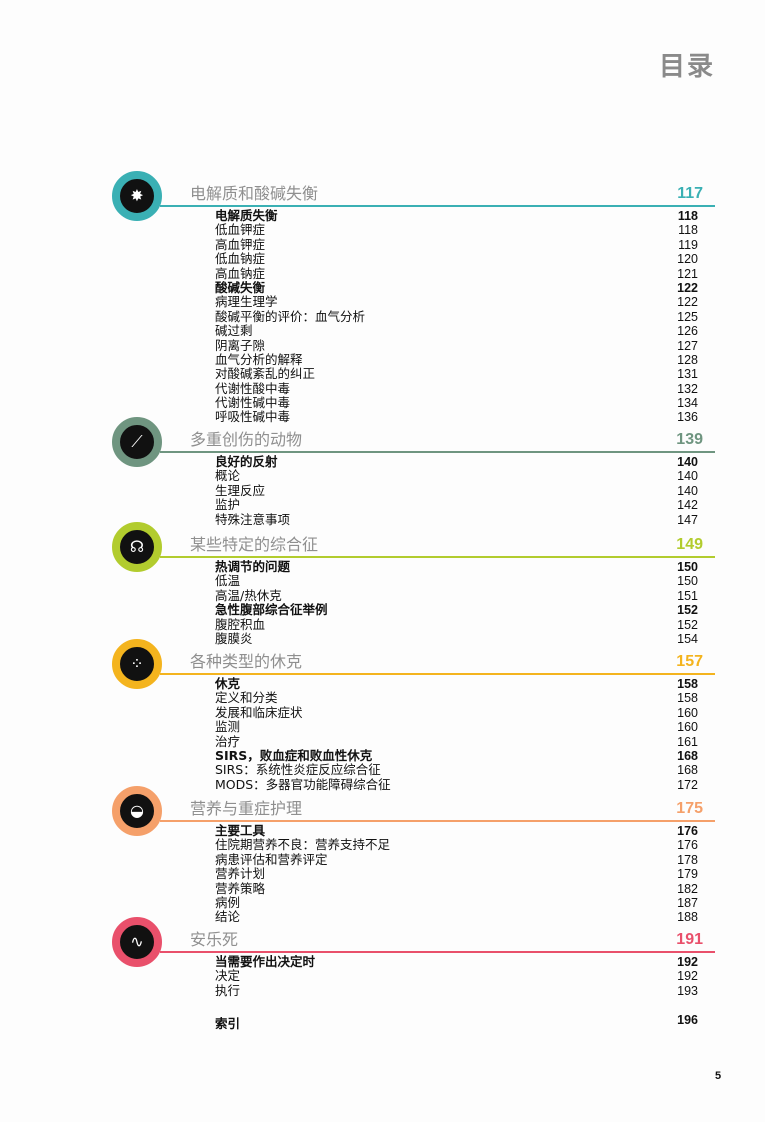  What do you see at coordinates (253, 417) in the screenshot?
I see `entry-label: 呼吸性碱中毒` at bounding box center [253, 417].